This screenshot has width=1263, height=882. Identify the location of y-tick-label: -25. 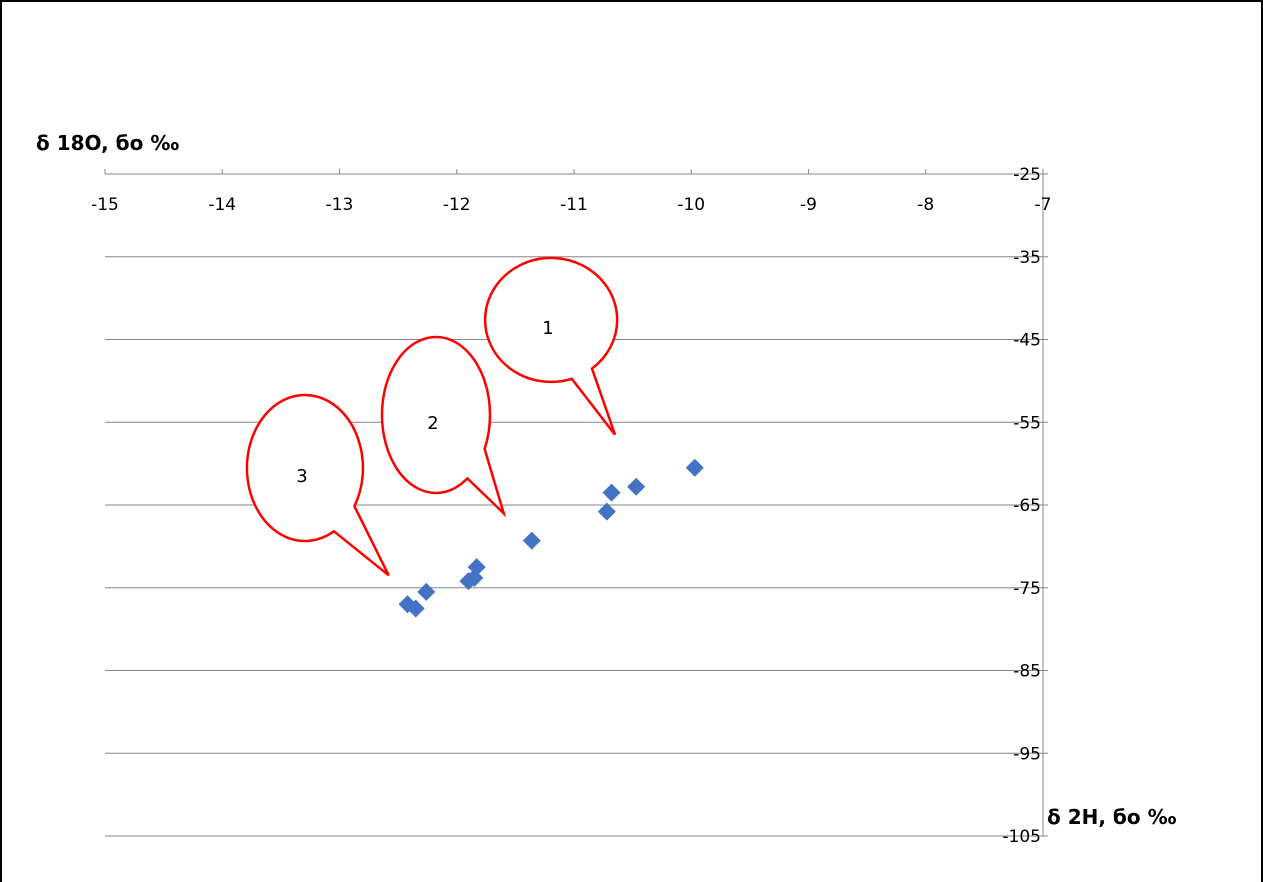
(1027, 175).